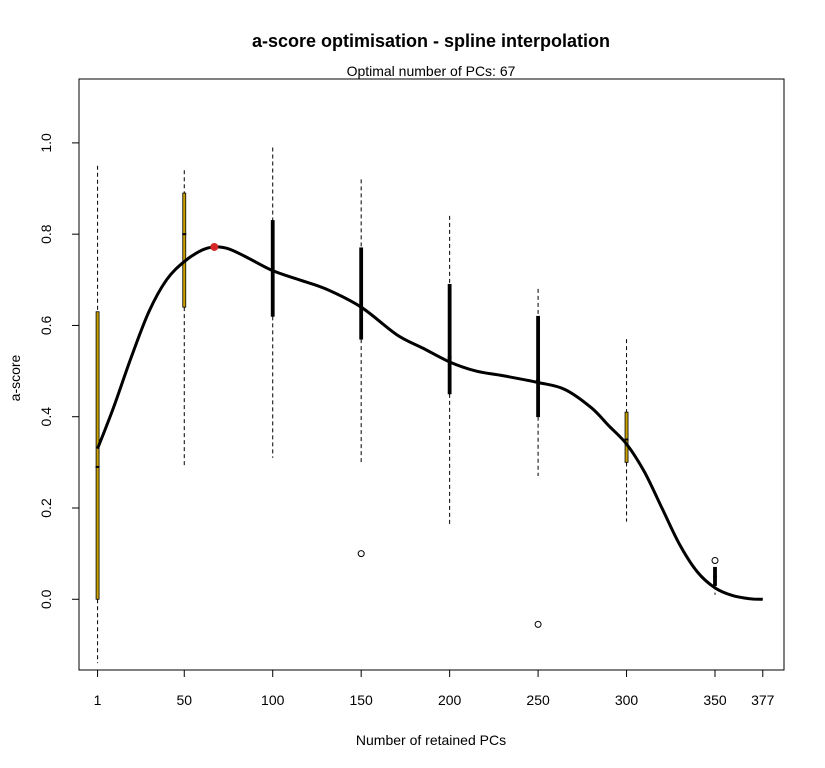  What do you see at coordinates (46, 417) in the screenshot?
I see `y-tick-label: 0.4` at bounding box center [46, 417].